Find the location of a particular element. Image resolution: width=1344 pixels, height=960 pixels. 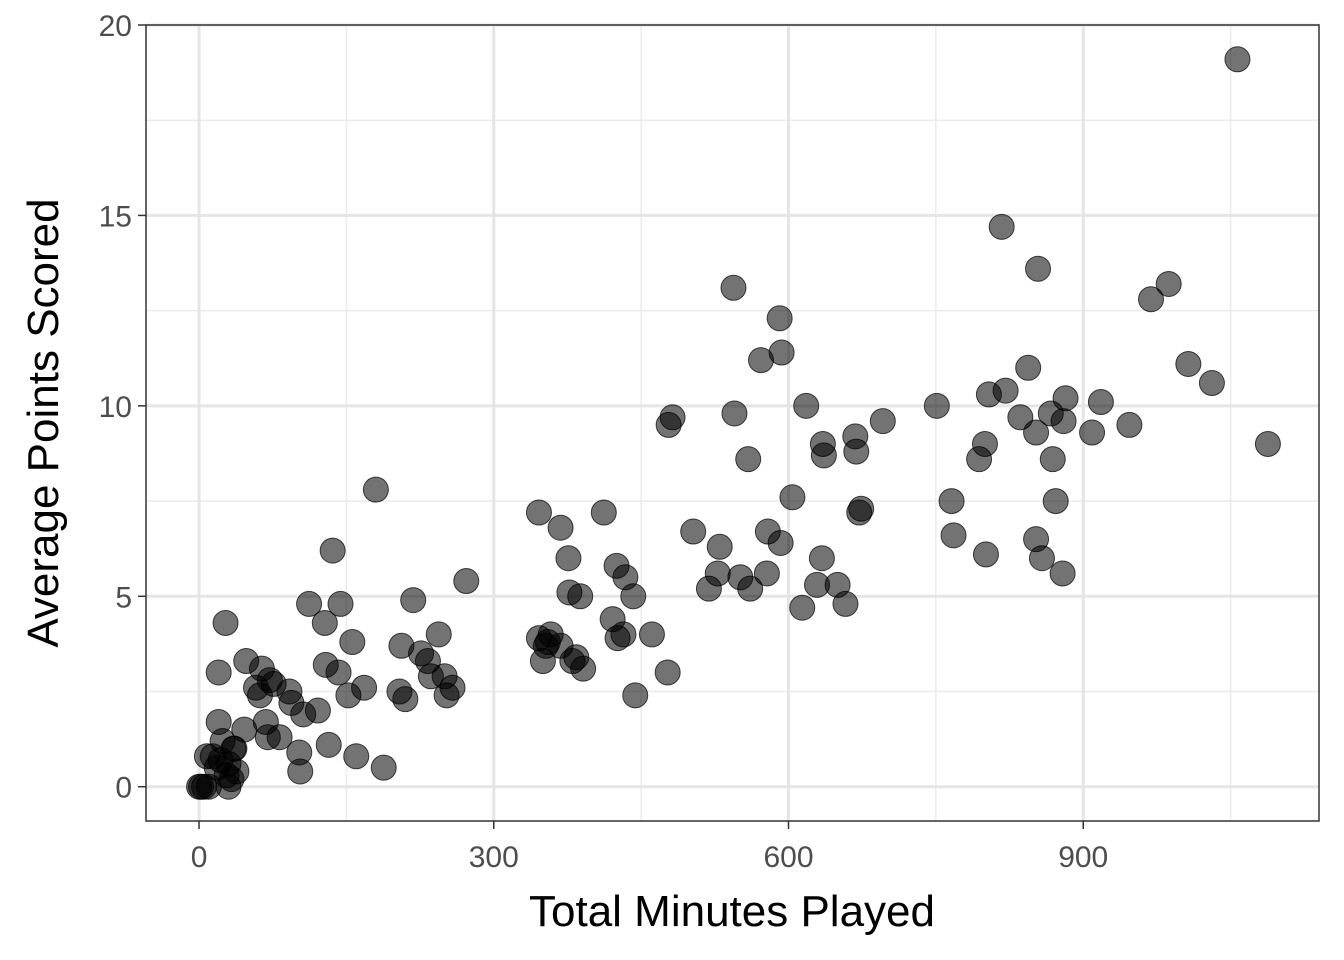

y-tick-label: 15 is located at coordinates (115, 216).